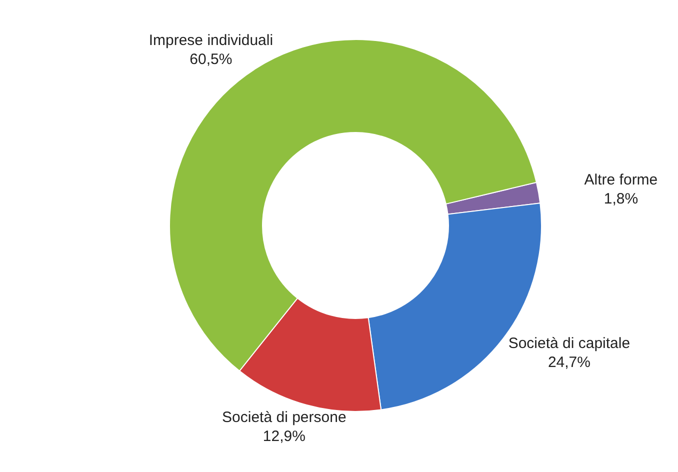  Describe the element at coordinates (284, 417) in the screenshot. I see `slice-label: Società di persone` at that location.